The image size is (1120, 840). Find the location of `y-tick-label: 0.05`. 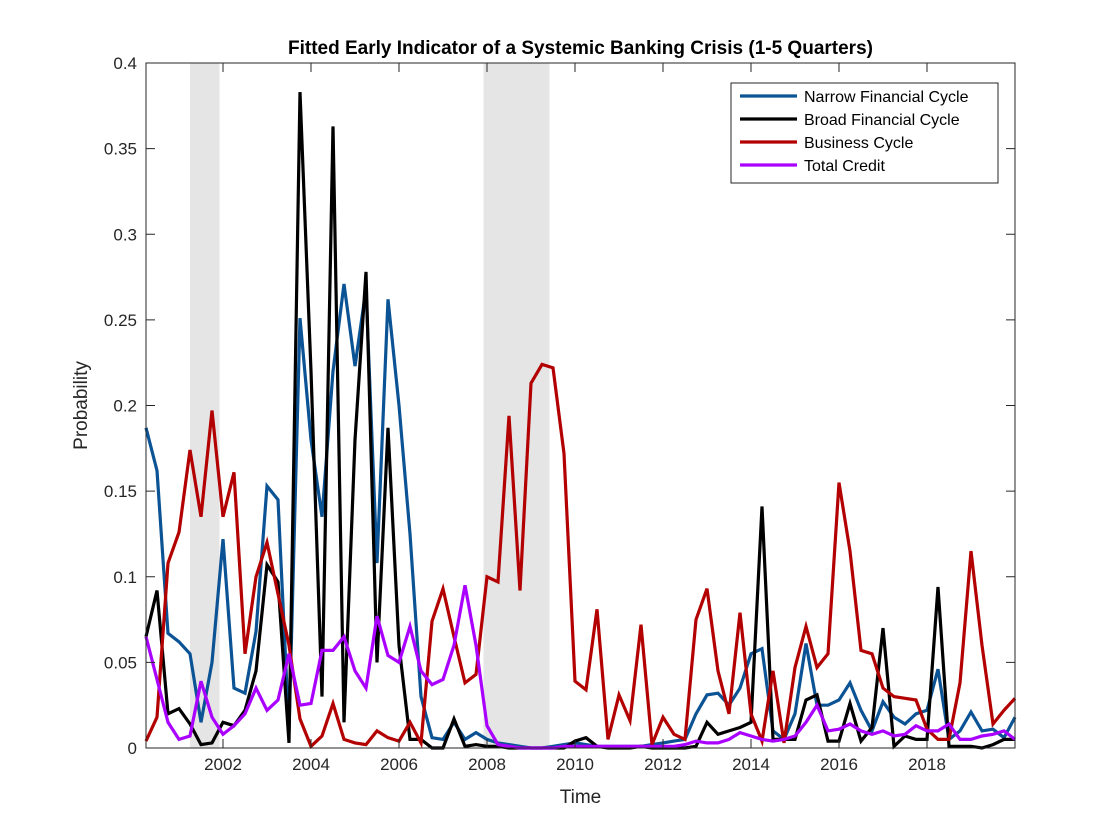

y-tick-label: 0.05 is located at coordinates (120, 662).